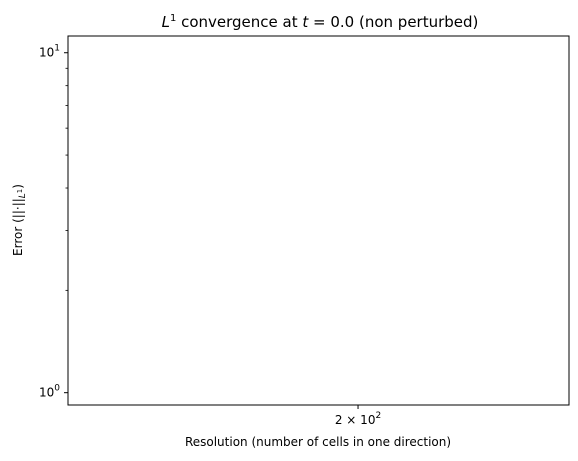 The height and width of the screenshot is (461, 578). I want to click on y-axis-label: Error (||·||L1), so click(19, 220).